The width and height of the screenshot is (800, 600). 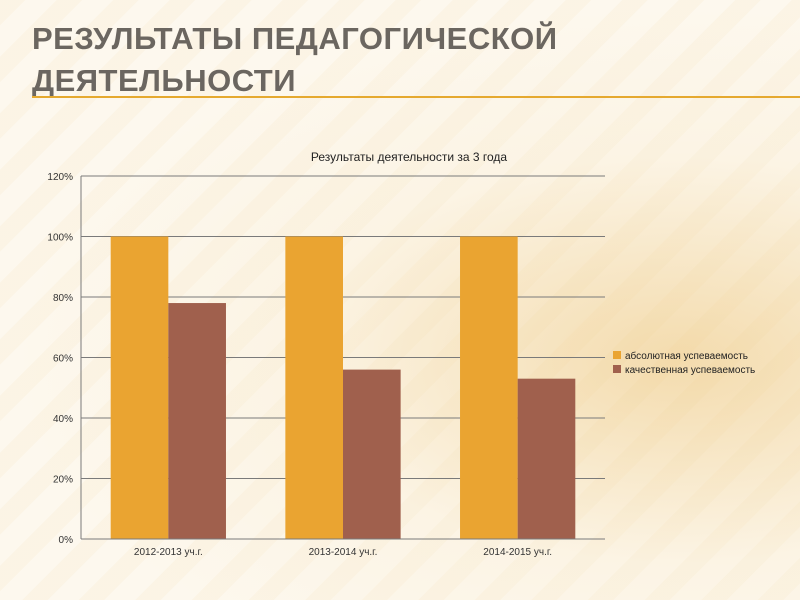 I want to click on y-tick-label: 0%, so click(x=66, y=540).